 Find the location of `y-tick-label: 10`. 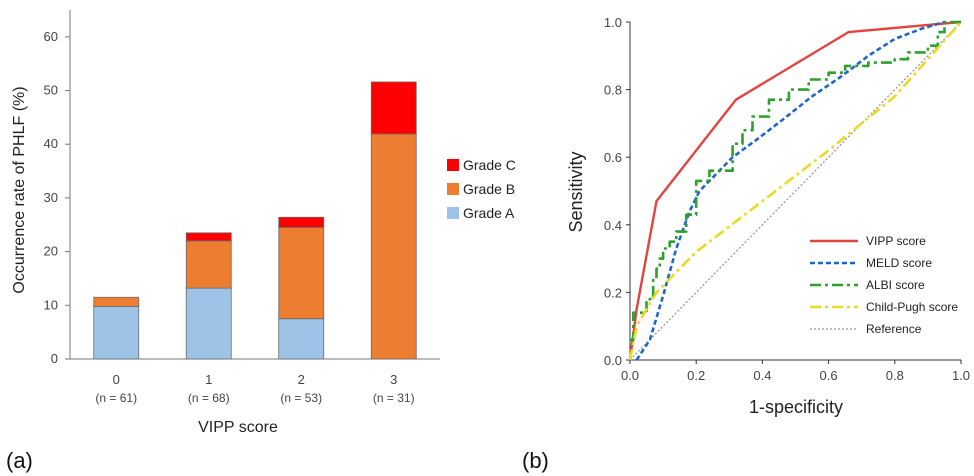

y-tick-label: 10 is located at coordinates (51, 304).